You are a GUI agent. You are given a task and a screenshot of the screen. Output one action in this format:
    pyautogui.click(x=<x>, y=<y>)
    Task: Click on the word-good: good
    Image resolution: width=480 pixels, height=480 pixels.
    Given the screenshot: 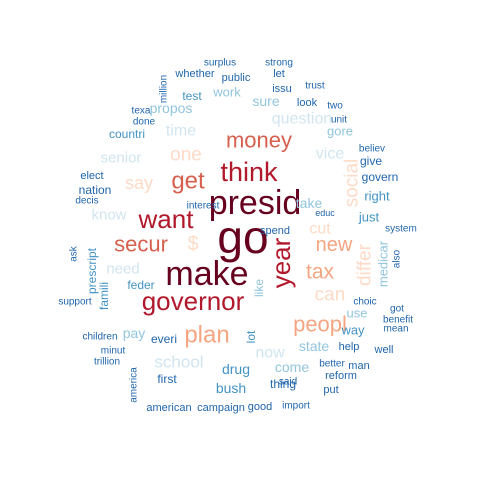 What is the action you would take?
    pyautogui.click(x=260, y=407)
    